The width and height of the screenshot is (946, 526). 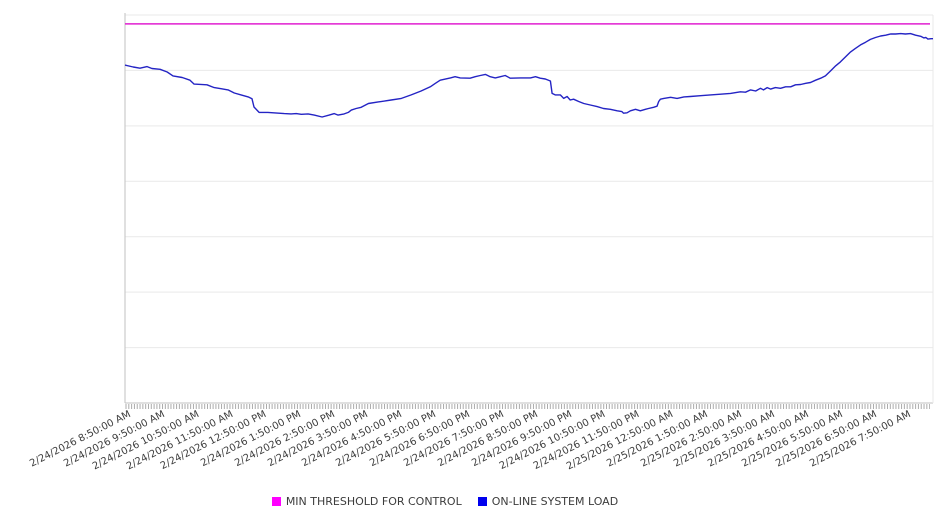 I want to click on legend-item-system-load: ON-LINE SYSTEM LOAD, so click(x=548, y=501).